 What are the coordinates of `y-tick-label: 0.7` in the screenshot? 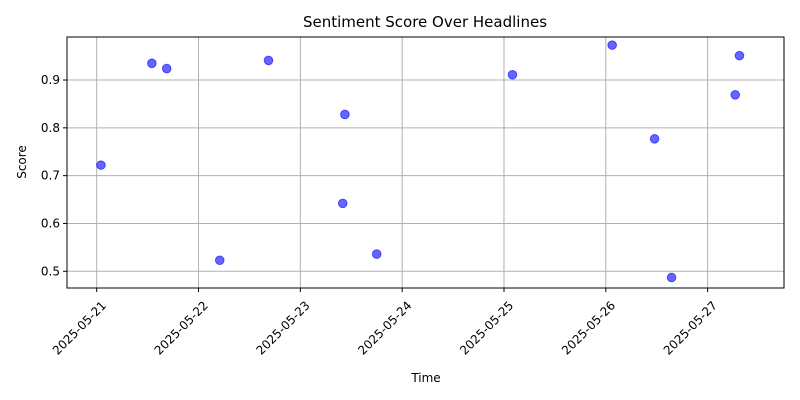 It's located at (50, 176).